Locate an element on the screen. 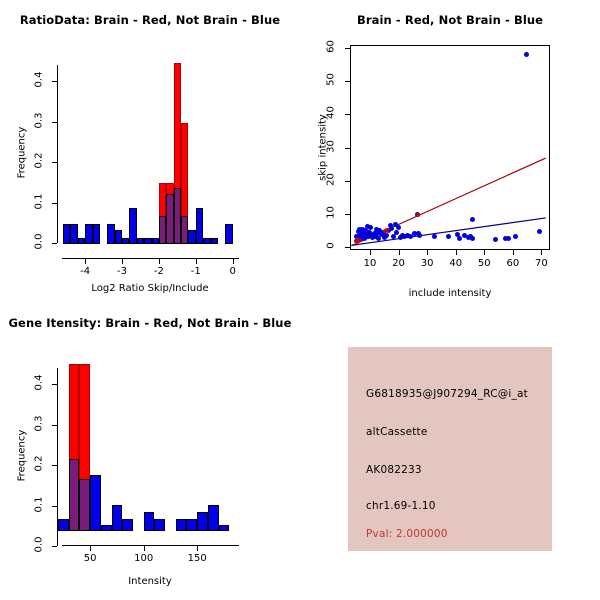  info-accession: AK082233 is located at coordinates (394, 470).